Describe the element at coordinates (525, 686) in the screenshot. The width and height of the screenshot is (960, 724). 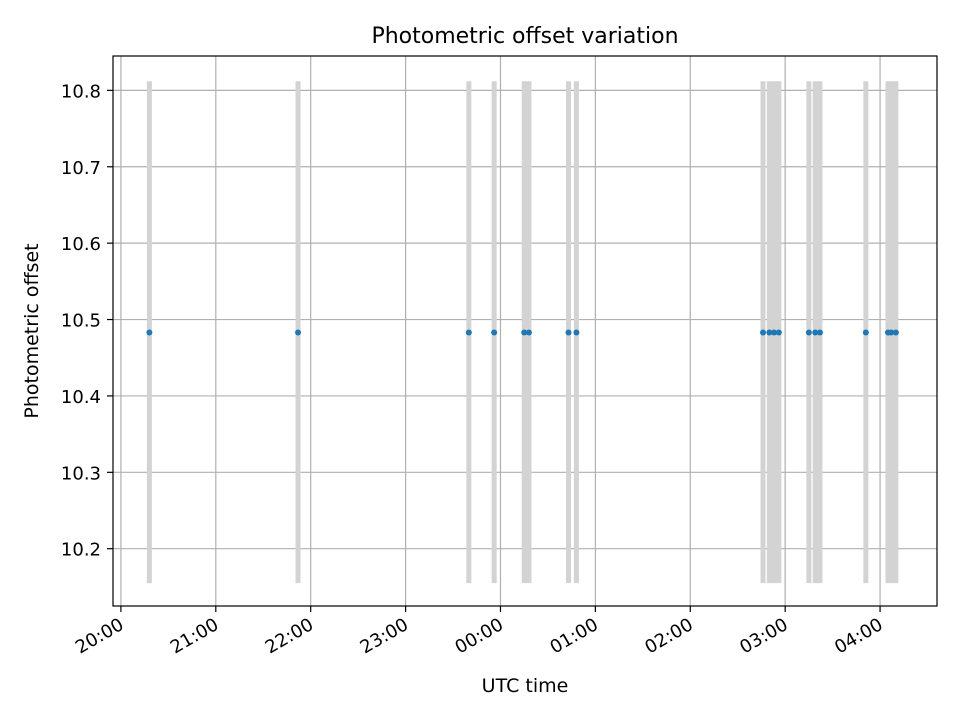
I see `x-axis-label: UTC time` at that location.